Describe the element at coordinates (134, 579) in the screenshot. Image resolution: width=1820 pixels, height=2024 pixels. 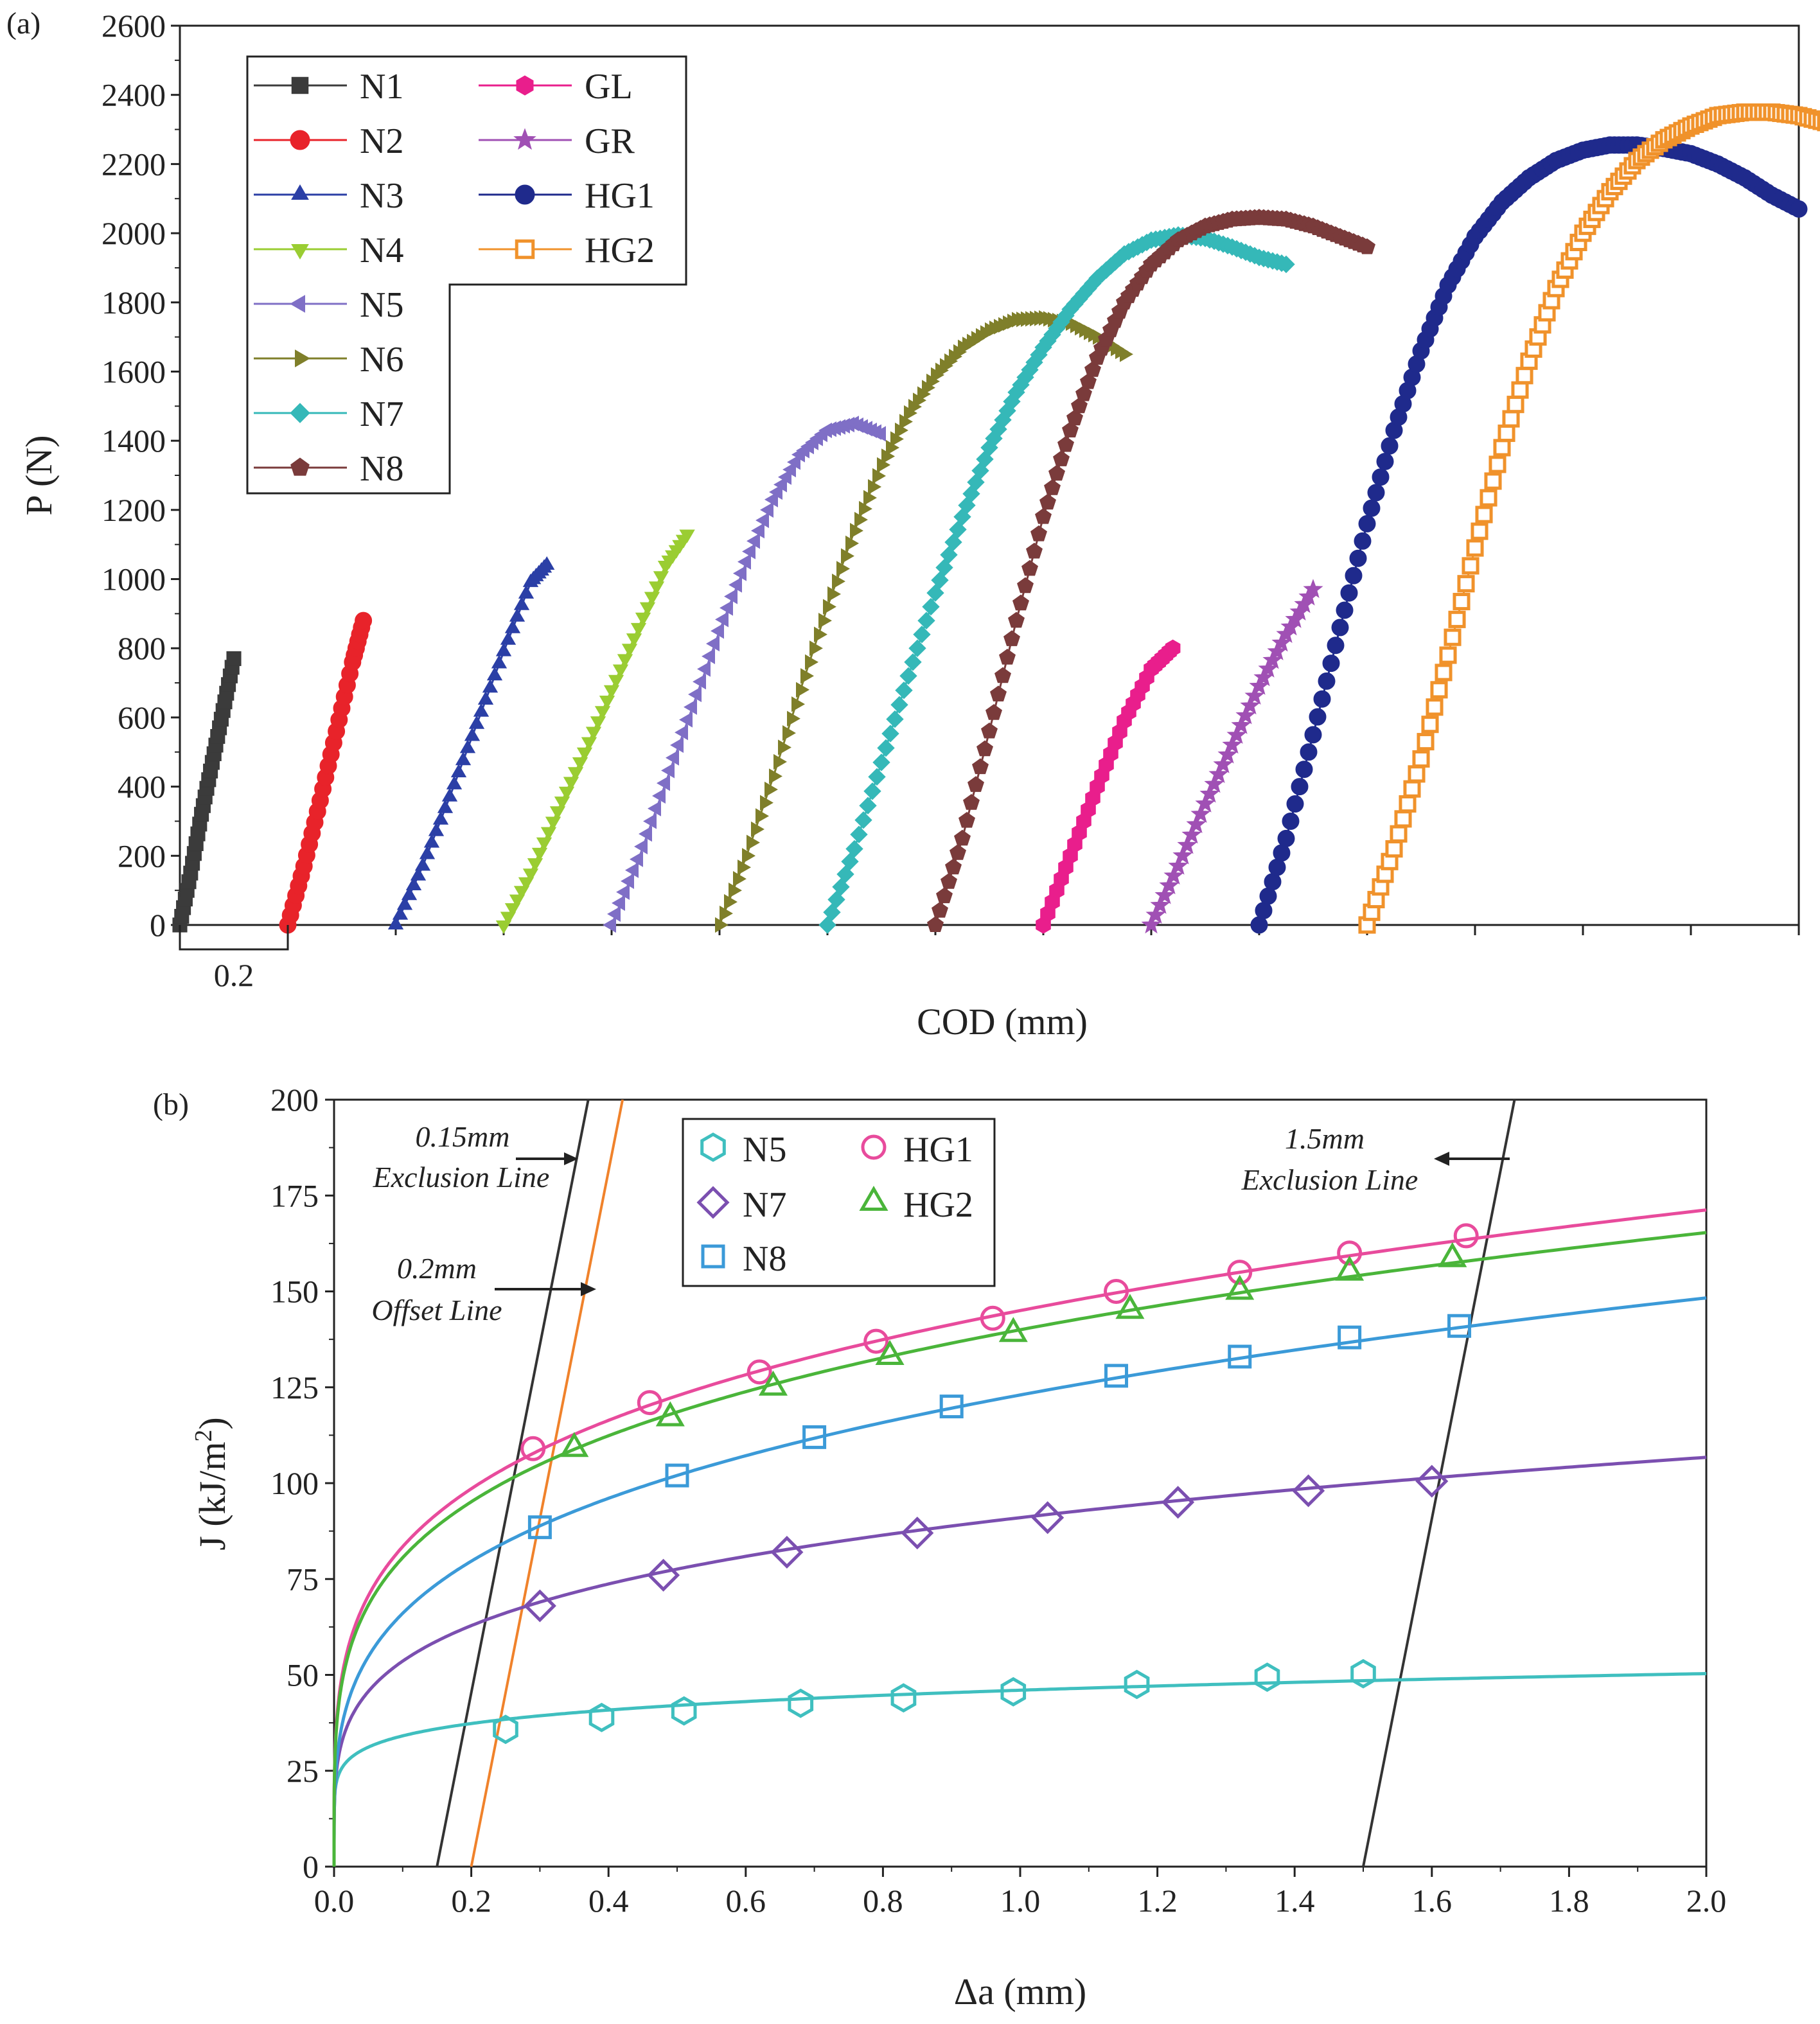
I see `panel-a-y-tick-label: 1000` at that location.